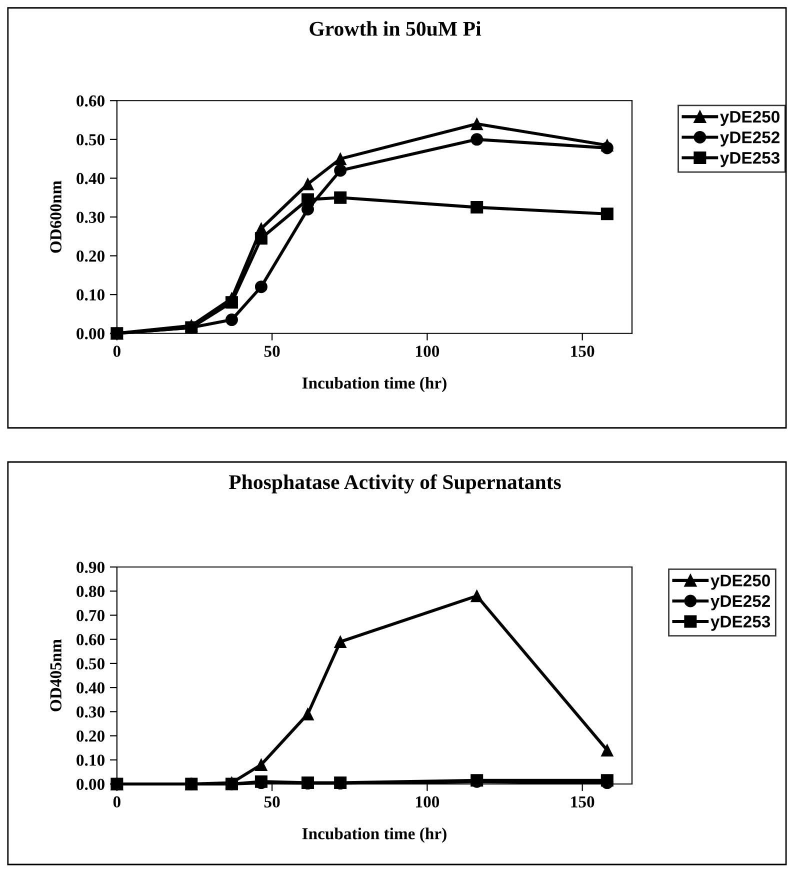  What do you see at coordinates (56, 216) in the screenshot?
I see `y-axis-title: OD600nm` at bounding box center [56, 216].